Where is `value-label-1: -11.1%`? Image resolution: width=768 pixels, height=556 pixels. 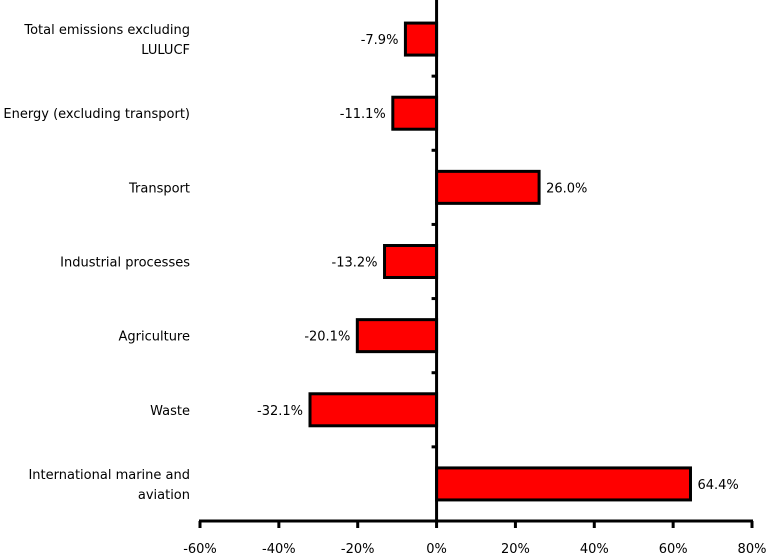 value-label-1: -11.1% is located at coordinates (363, 114).